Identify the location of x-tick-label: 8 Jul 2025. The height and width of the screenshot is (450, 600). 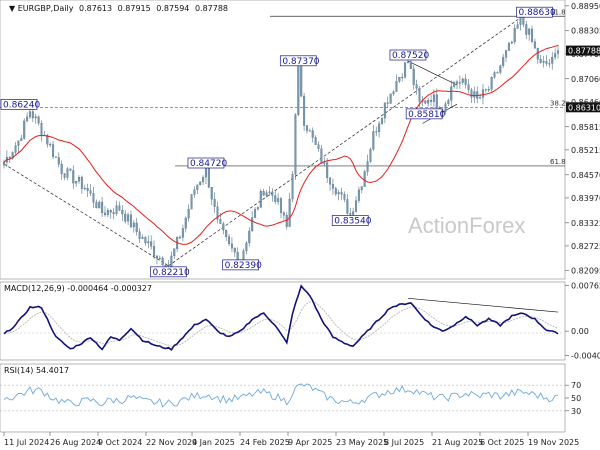
(404, 442).